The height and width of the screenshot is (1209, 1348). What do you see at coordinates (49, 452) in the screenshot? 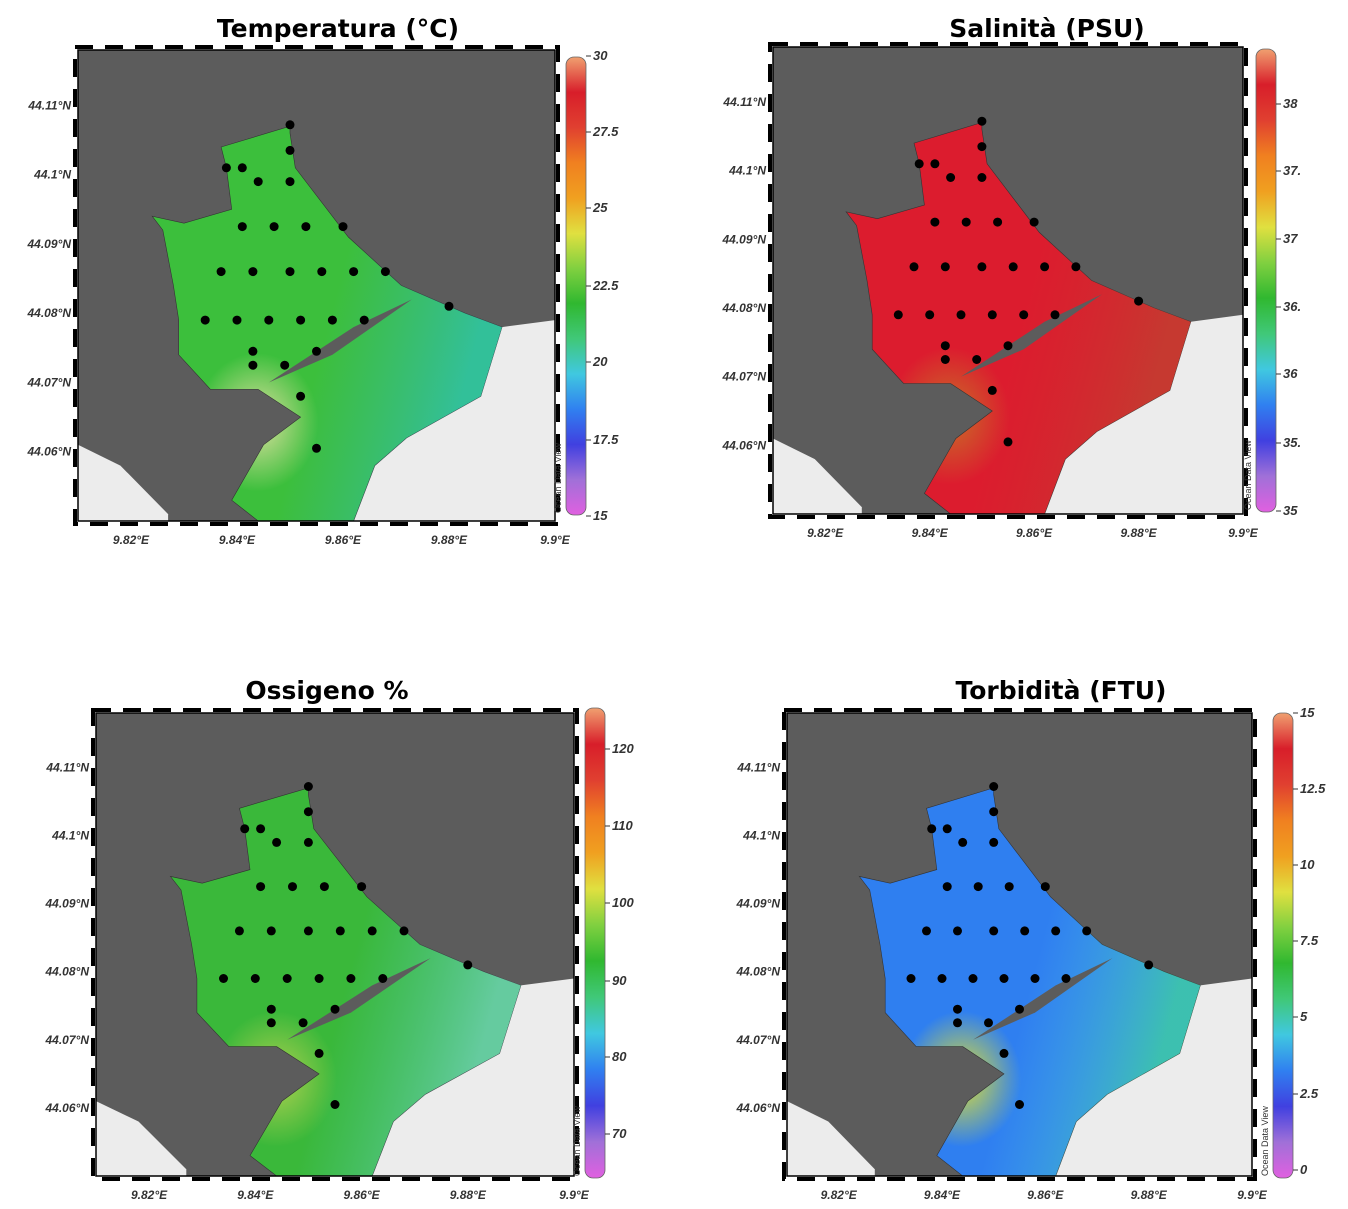
I see `lat-tick-label: 44.06°N` at bounding box center [49, 452].